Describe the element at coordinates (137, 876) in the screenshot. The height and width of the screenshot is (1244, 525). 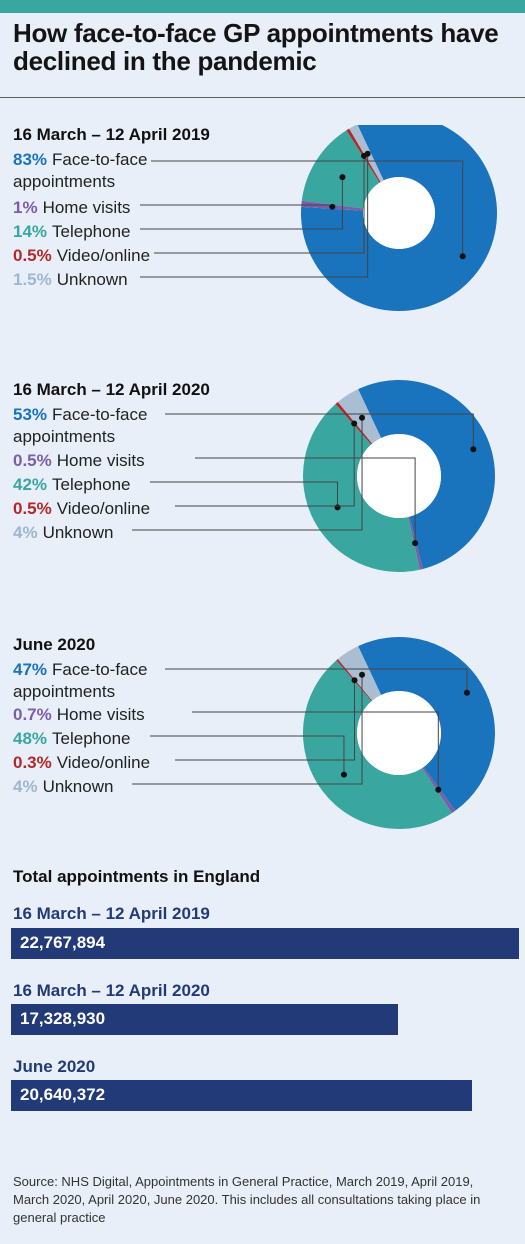
I see `totals-title: Total appointments in England` at that location.